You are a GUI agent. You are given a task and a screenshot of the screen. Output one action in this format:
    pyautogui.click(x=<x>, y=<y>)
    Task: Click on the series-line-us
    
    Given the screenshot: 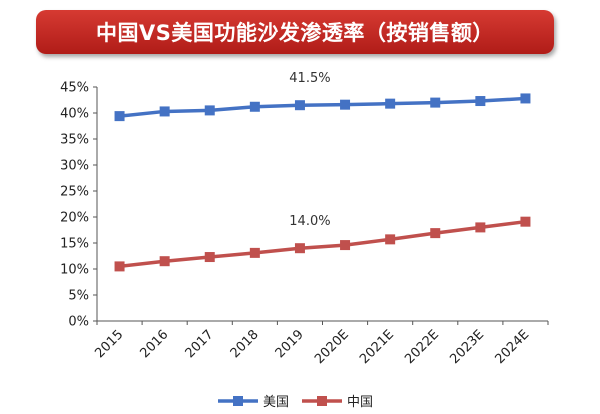 What is the action you would take?
    pyautogui.click(x=322, y=107)
    